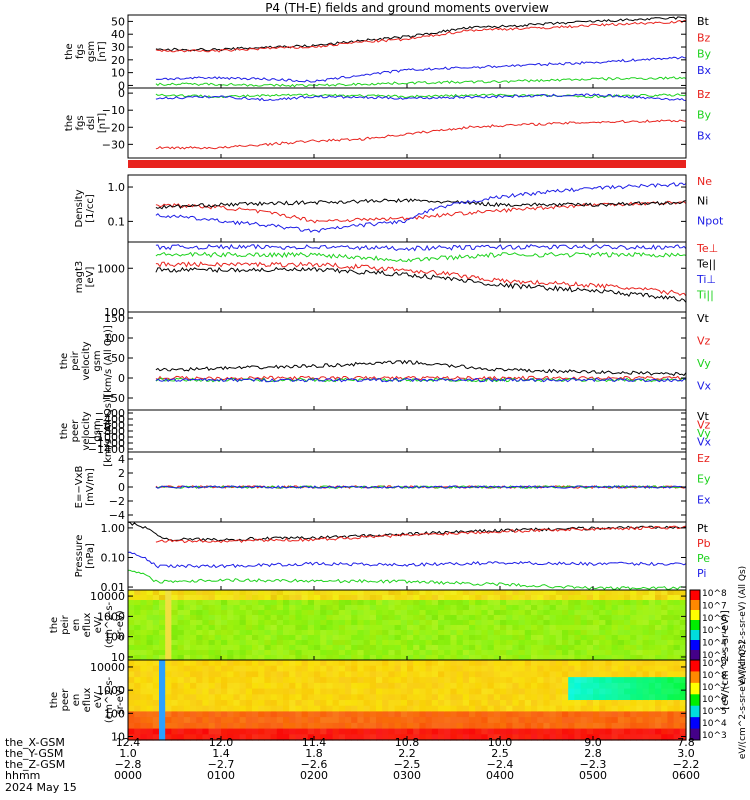 The height and width of the screenshot is (800, 750). What do you see at coordinates (80, 122) in the screenshot?
I see `y-axis-label-line: fgs` at bounding box center [80, 122].